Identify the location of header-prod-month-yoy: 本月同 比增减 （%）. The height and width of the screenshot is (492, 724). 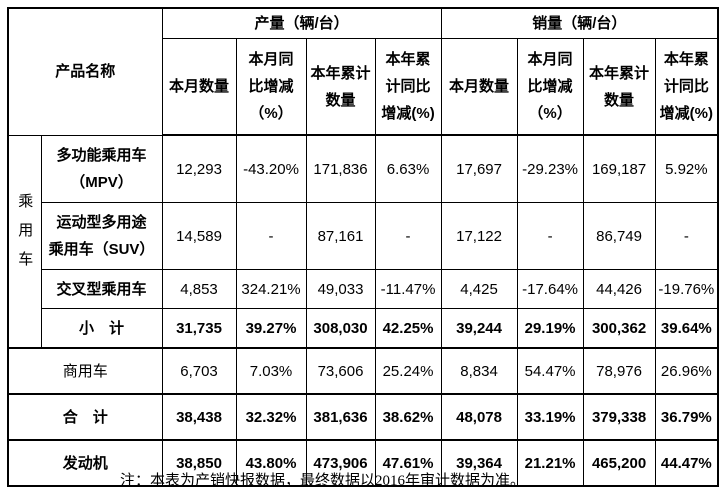
(271, 87).